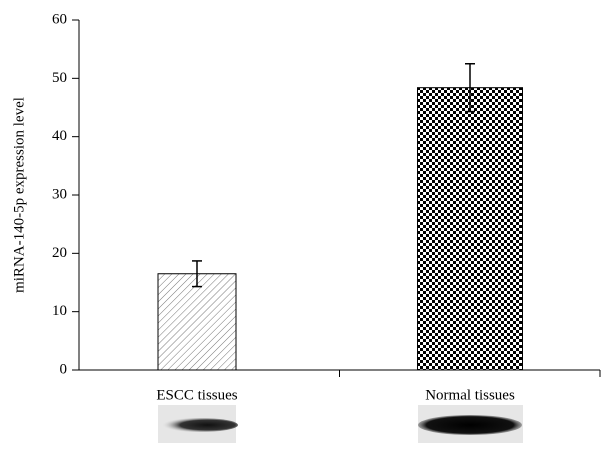  I want to click on y-tick-label: 0, so click(64, 369).